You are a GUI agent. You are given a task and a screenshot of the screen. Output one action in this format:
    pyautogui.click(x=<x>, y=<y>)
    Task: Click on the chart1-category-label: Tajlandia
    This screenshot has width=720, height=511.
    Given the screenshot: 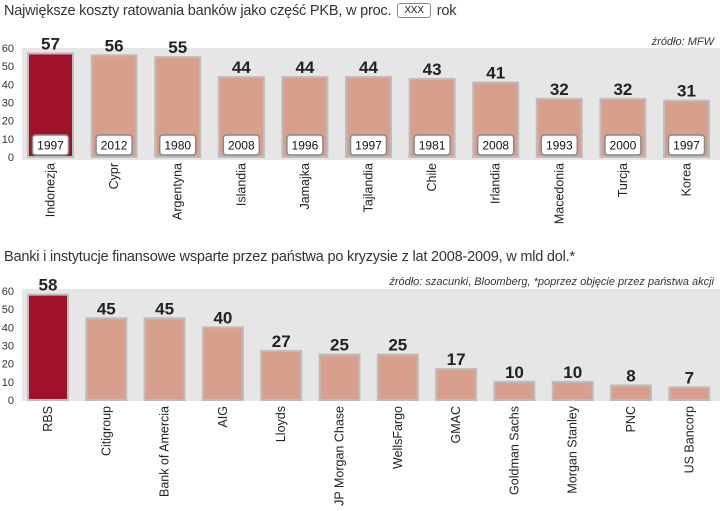 What is the action you would take?
    pyautogui.click(x=369, y=187)
    